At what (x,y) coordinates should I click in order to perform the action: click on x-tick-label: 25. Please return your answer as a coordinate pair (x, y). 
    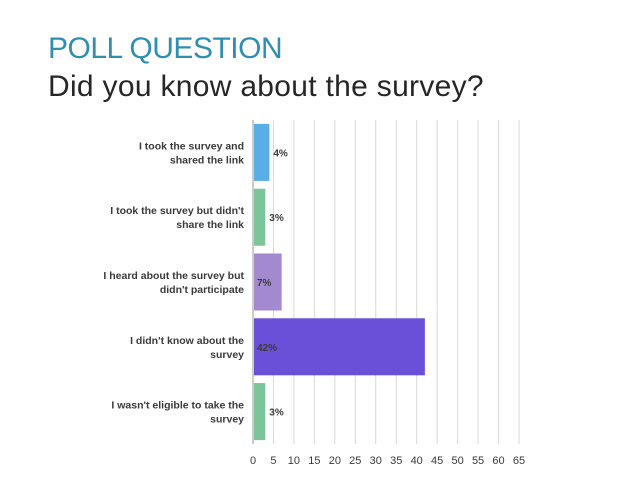
    Looking at the image, I should click on (355, 461).